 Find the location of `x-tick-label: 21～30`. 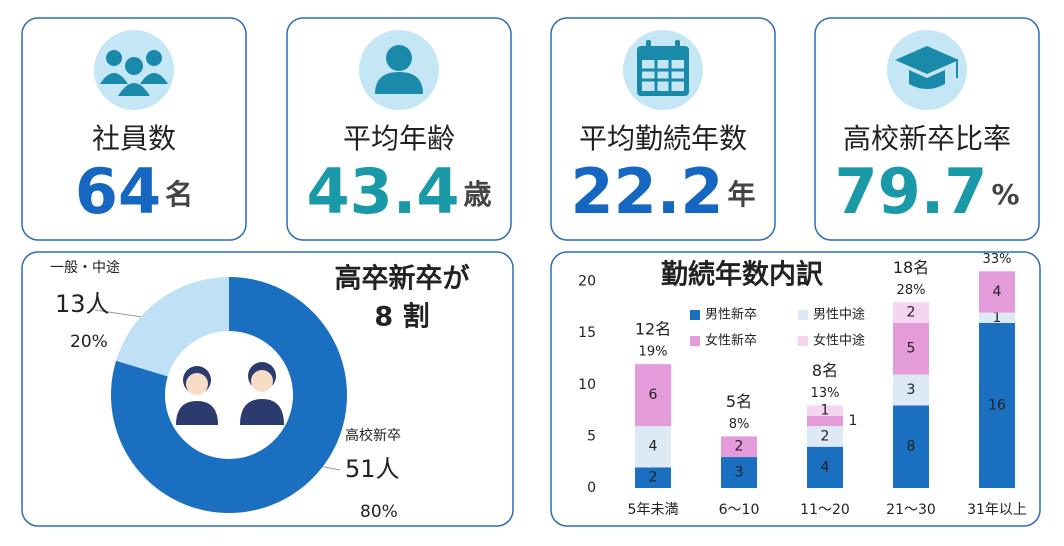

x-tick-label: 21～30 is located at coordinates (911, 510).